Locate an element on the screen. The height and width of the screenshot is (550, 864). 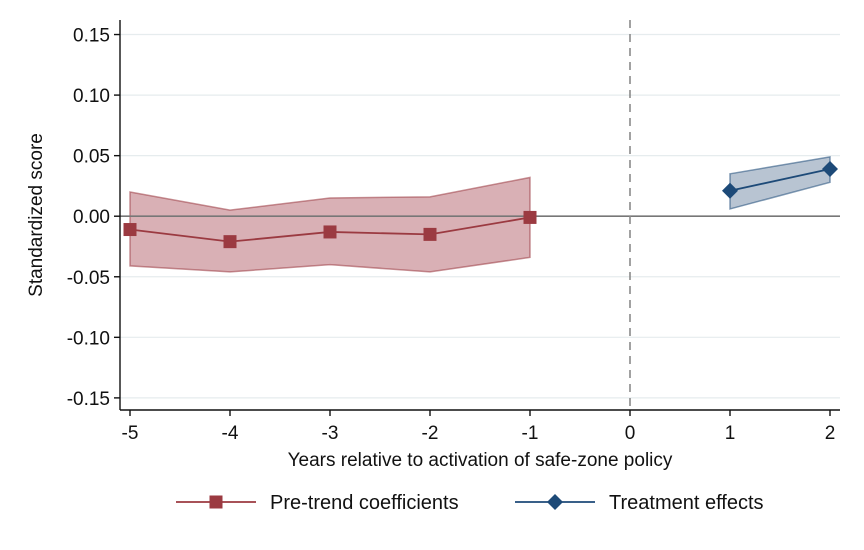
y-tick-label-3: 0.00 is located at coordinates (91, 217).